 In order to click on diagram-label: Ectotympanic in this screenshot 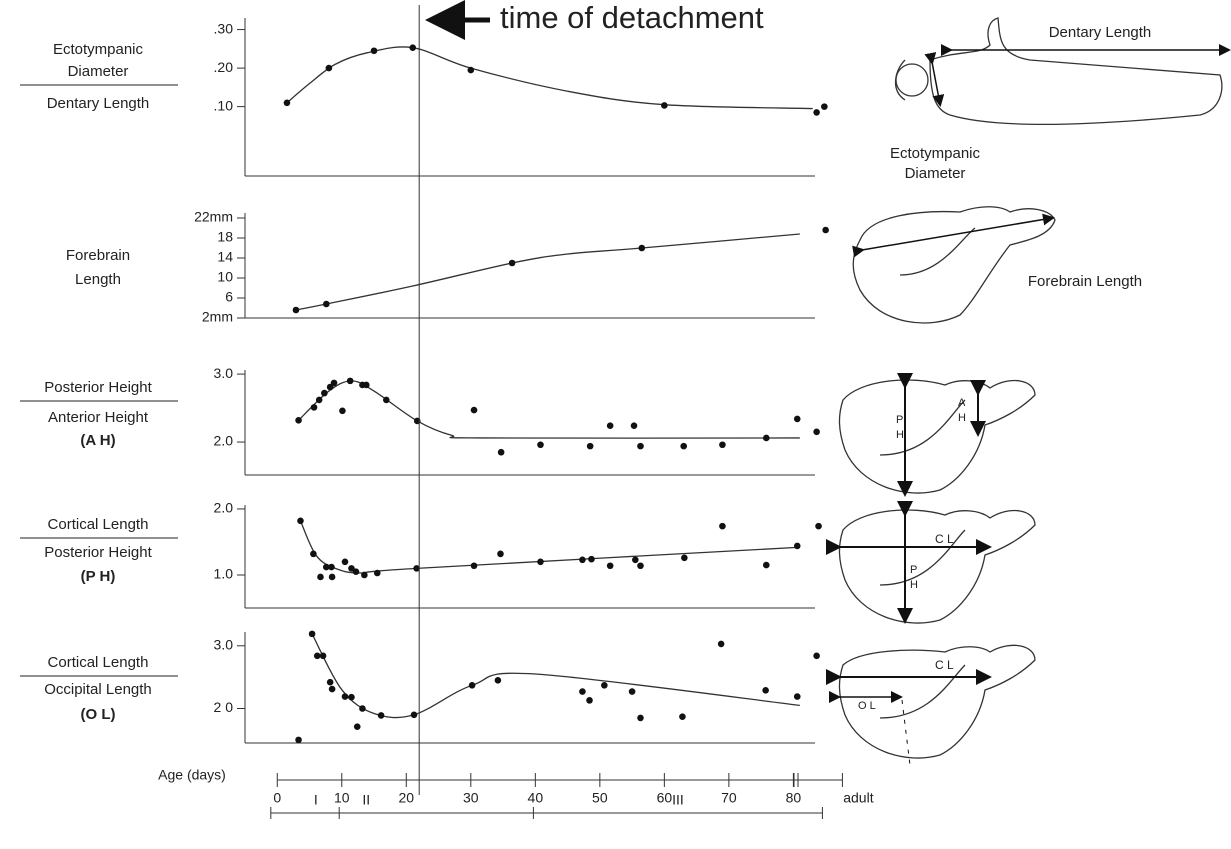, I will do `click(935, 153)`.